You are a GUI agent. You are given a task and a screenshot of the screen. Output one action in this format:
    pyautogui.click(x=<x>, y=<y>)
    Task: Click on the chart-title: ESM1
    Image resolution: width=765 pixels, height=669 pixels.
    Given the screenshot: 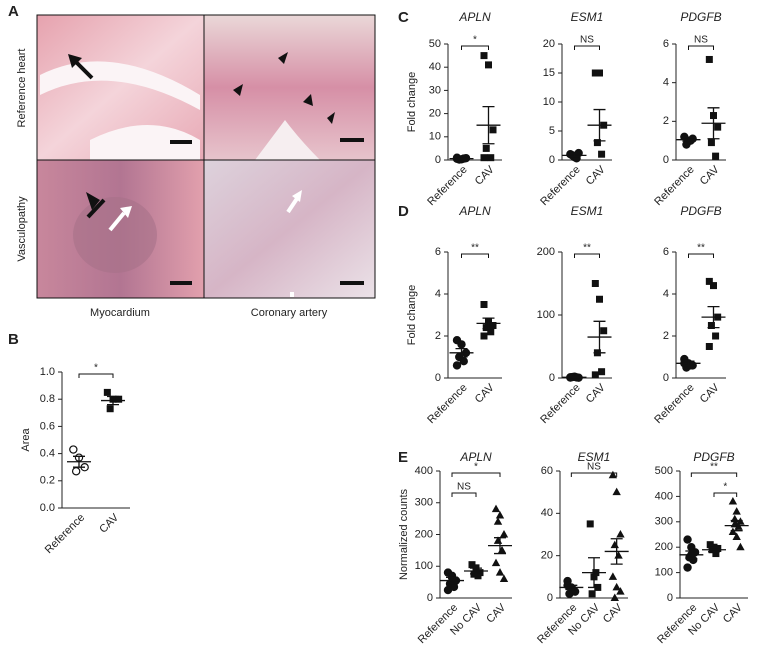 What is the action you would take?
    pyautogui.click(x=587, y=211)
    